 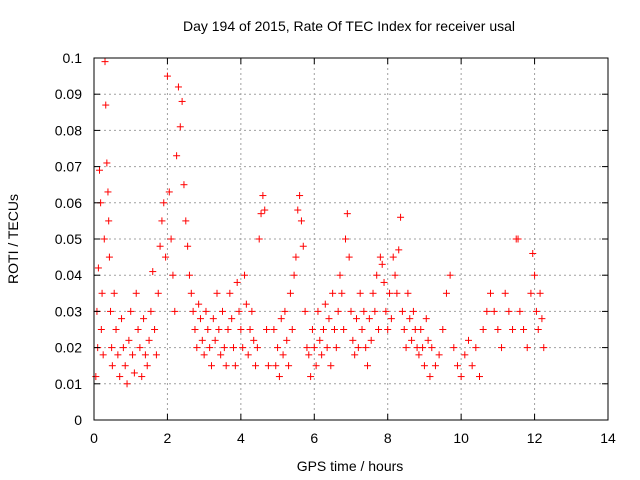 What do you see at coordinates (94, 438) in the screenshot?
I see `x-tick-label: 0` at bounding box center [94, 438].